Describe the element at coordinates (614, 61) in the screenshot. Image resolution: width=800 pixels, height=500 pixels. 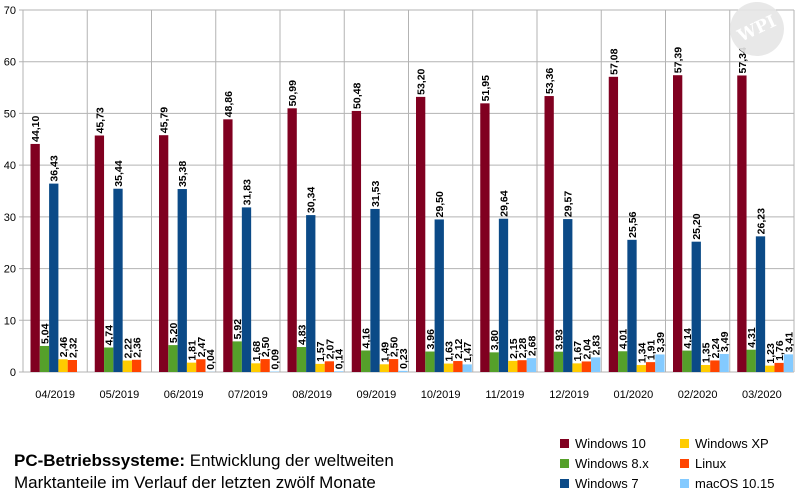
I see `data-label: 57,08` at that location.